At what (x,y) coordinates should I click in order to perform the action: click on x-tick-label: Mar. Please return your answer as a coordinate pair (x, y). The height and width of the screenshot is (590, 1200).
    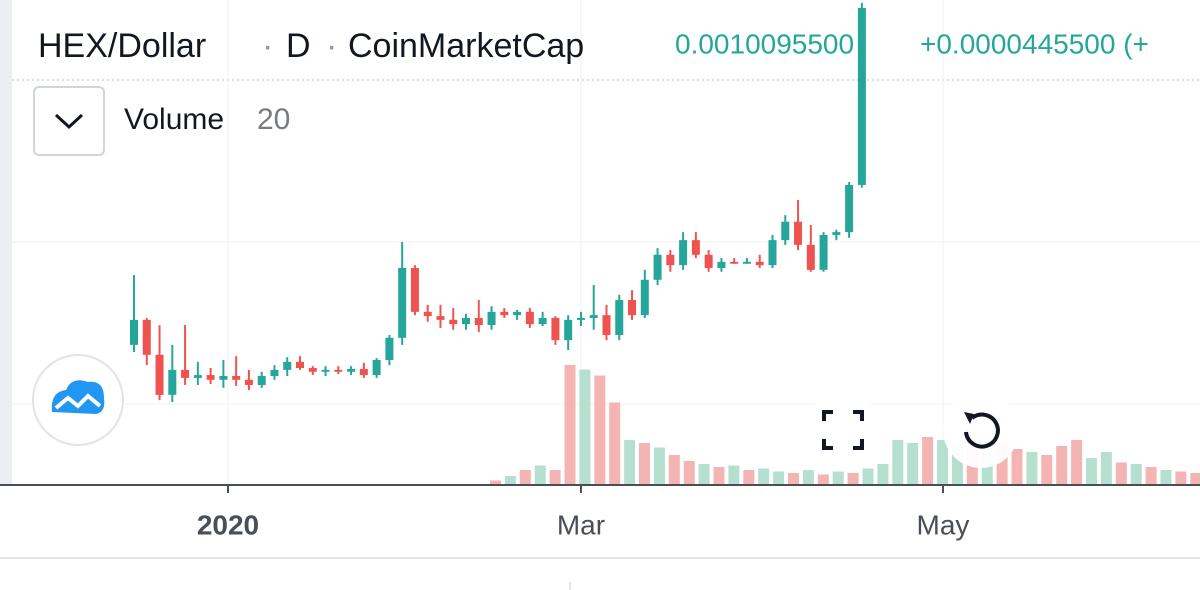
    Looking at the image, I should click on (581, 524).